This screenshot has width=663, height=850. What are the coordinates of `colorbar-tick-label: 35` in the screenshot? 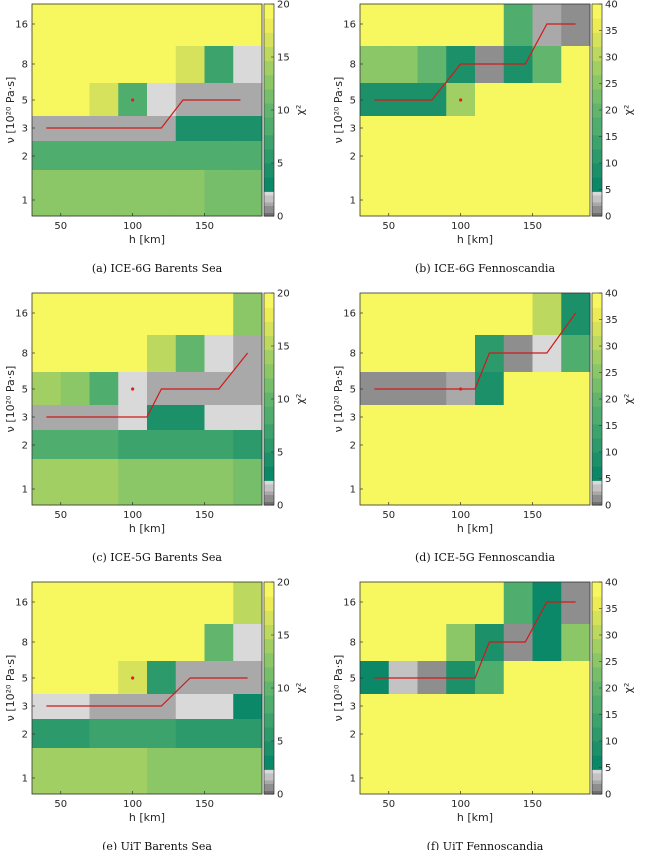 It's located at (611, 320).